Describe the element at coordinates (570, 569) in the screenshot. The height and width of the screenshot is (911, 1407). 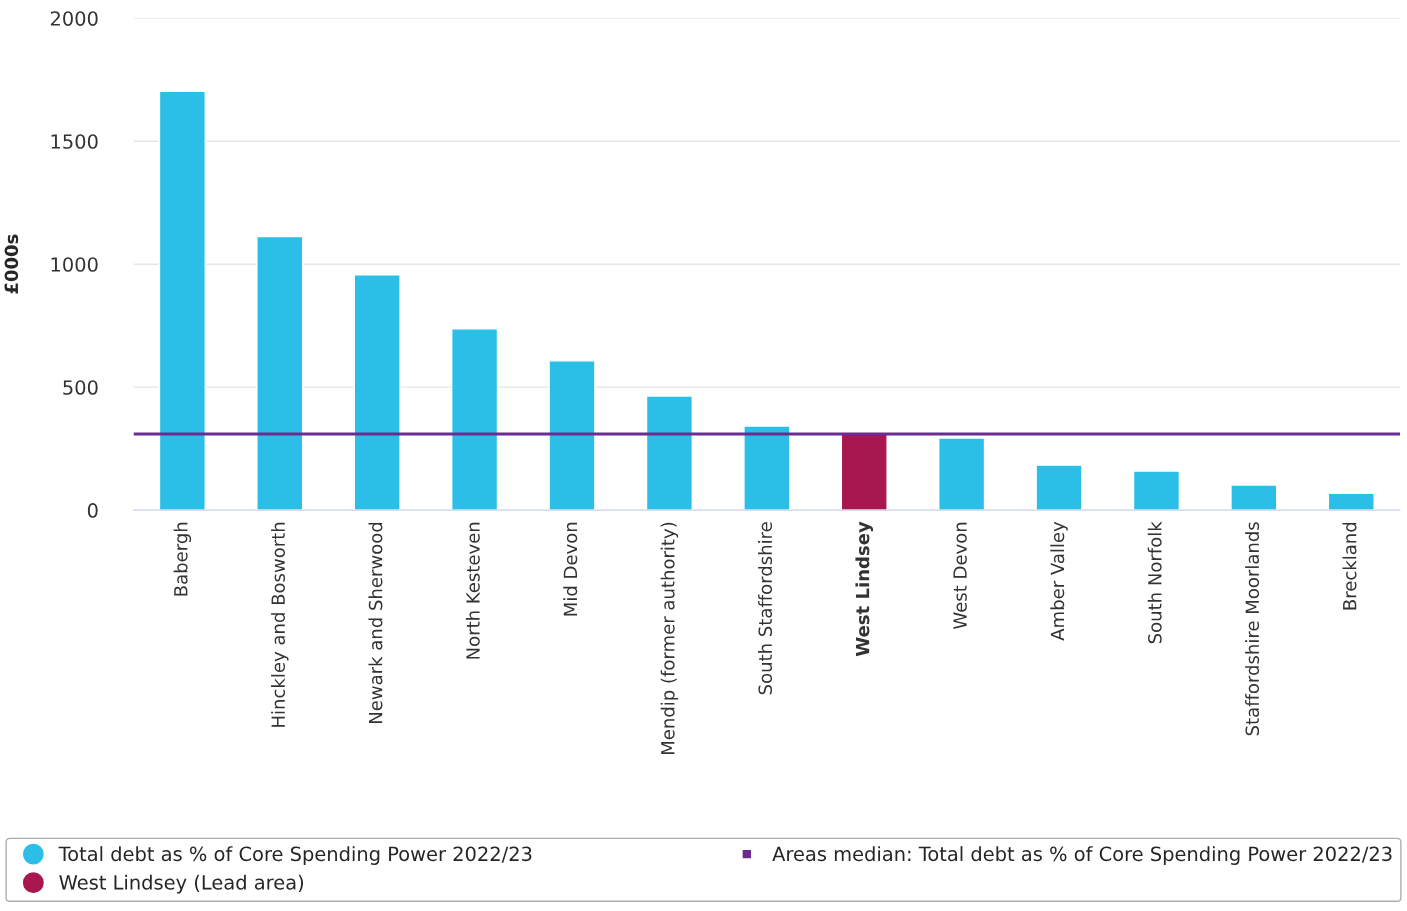
I see `x-tick-label: Mid Devon` at that location.